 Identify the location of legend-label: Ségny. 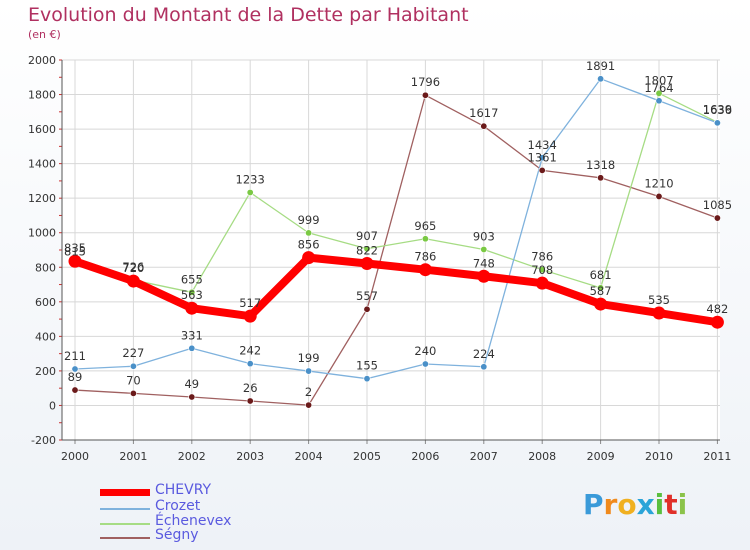
(177, 535).